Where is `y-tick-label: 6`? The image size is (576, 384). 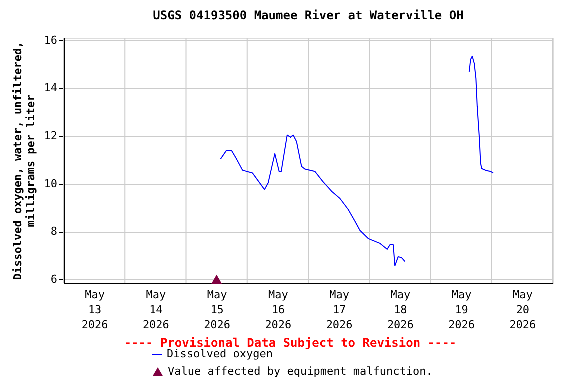 y-tick-label: 6 is located at coordinates (54, 279).